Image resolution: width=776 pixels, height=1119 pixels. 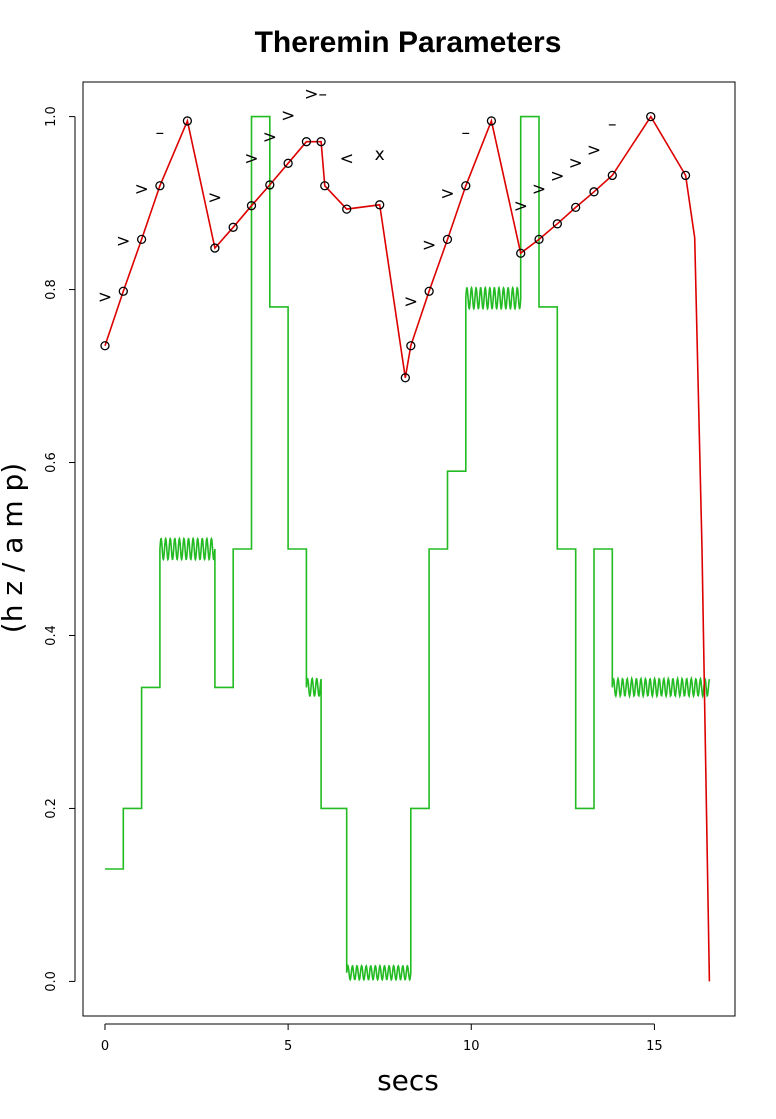 I want to click on y-tick-label: 0.8, so click(x=51, y=289).